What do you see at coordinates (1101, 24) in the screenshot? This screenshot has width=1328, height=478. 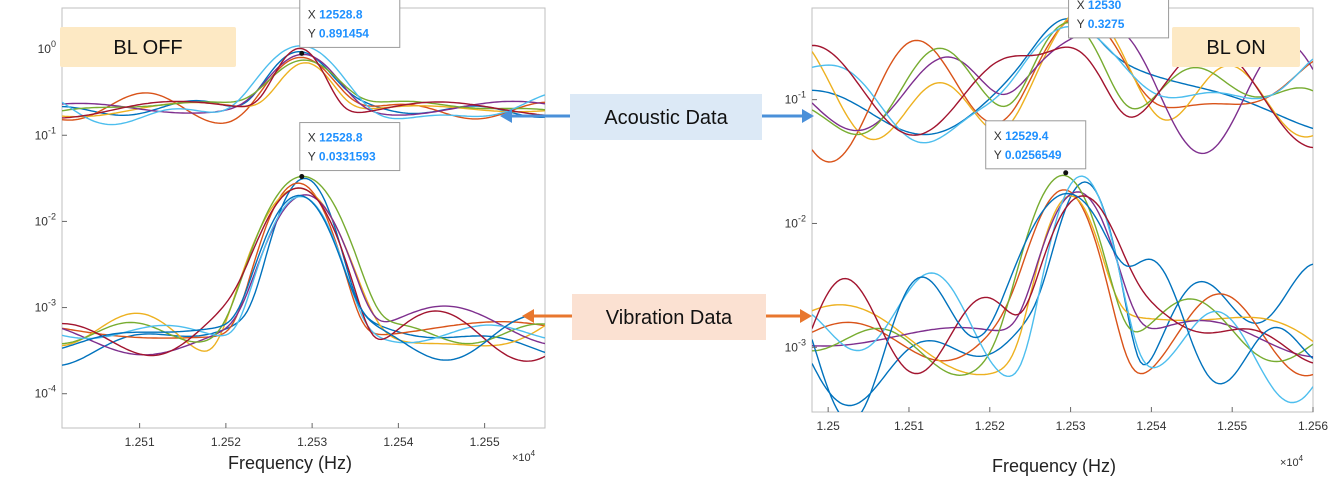 I see `datatip-y: Y 0.3275` at bounding box center [1101, 24].